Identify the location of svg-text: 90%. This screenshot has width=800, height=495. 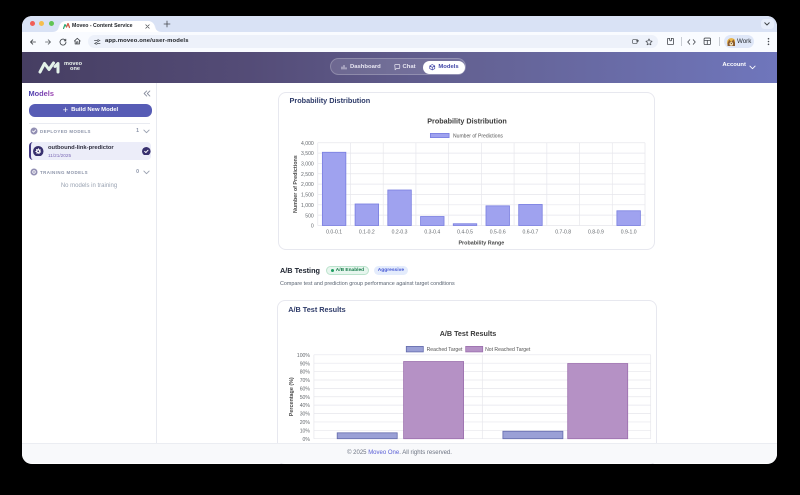
(304, 364).